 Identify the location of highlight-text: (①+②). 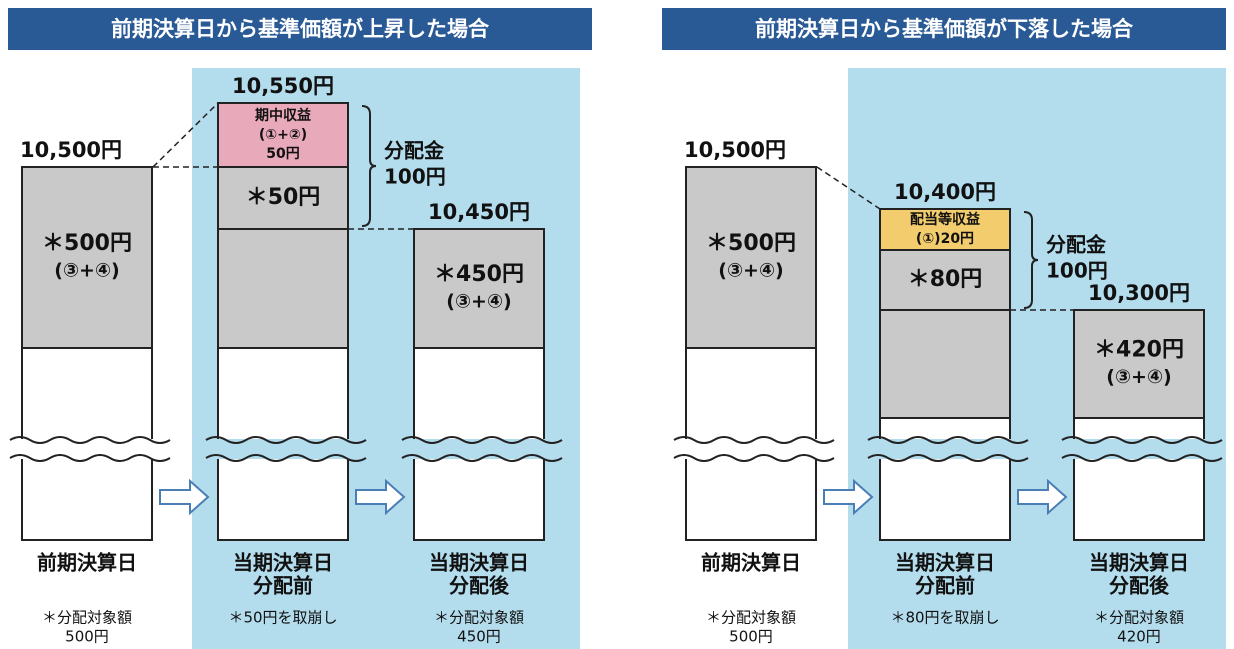
(283, 135).